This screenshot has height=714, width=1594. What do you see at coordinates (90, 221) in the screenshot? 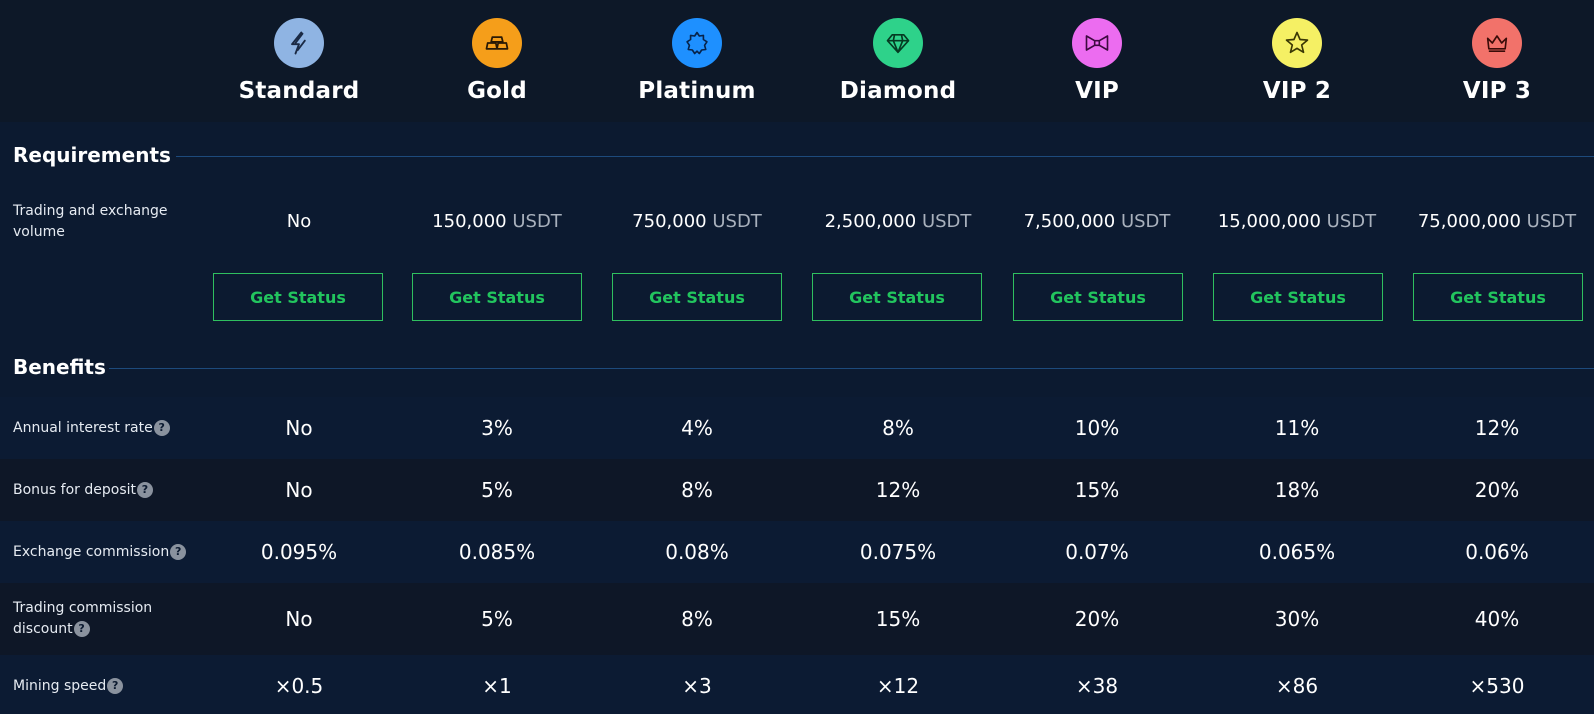
I see `volume-label: Trading and exchange volume` at bounding box center [90, 221].